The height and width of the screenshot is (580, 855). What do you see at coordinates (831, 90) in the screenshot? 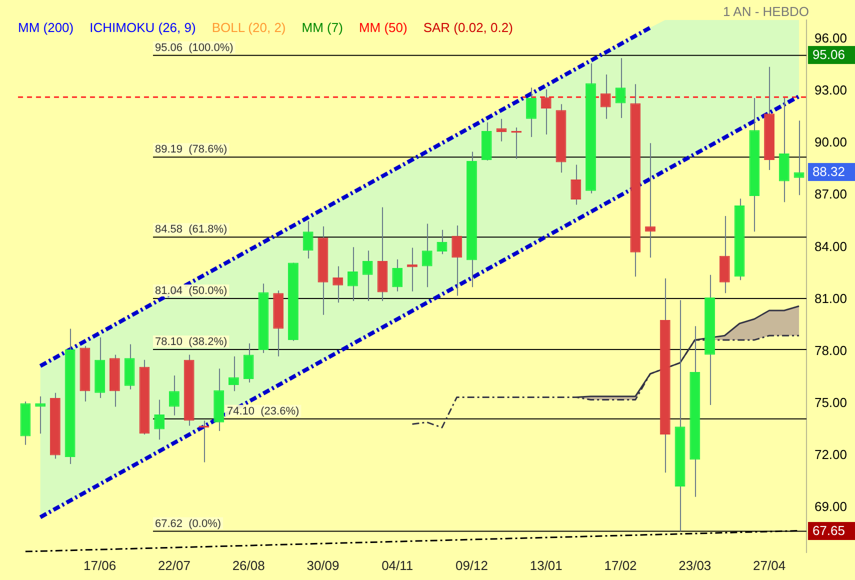
I see `y-tick-label: 93.00` at bounding box center [831, 90].